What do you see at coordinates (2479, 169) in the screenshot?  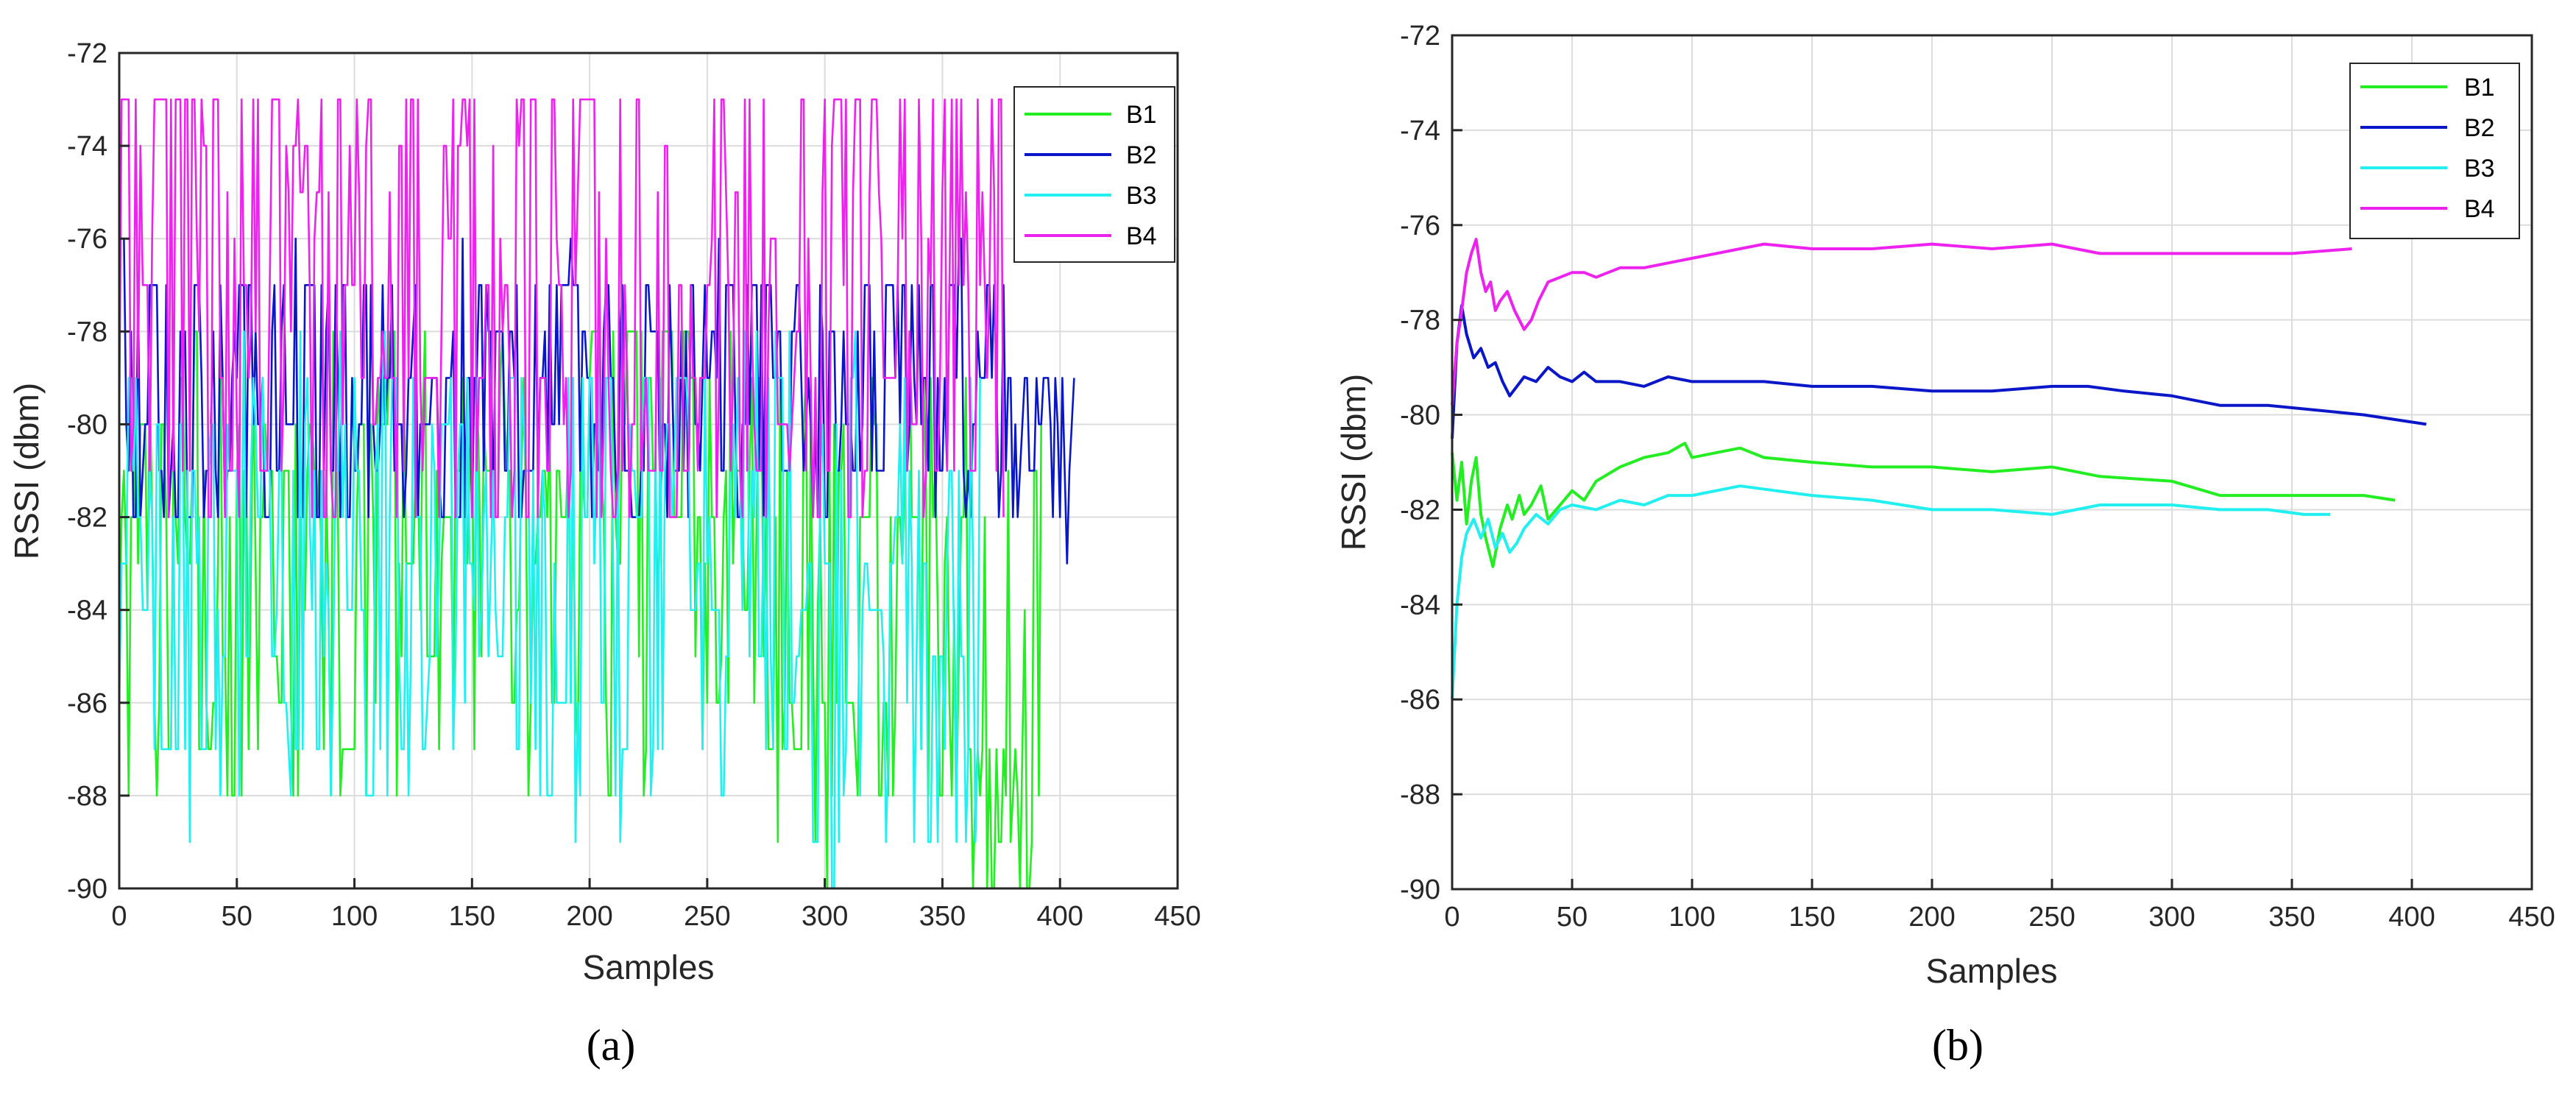 I see `legend-label-b3-b: B3` at bounding box center [2479, 169].